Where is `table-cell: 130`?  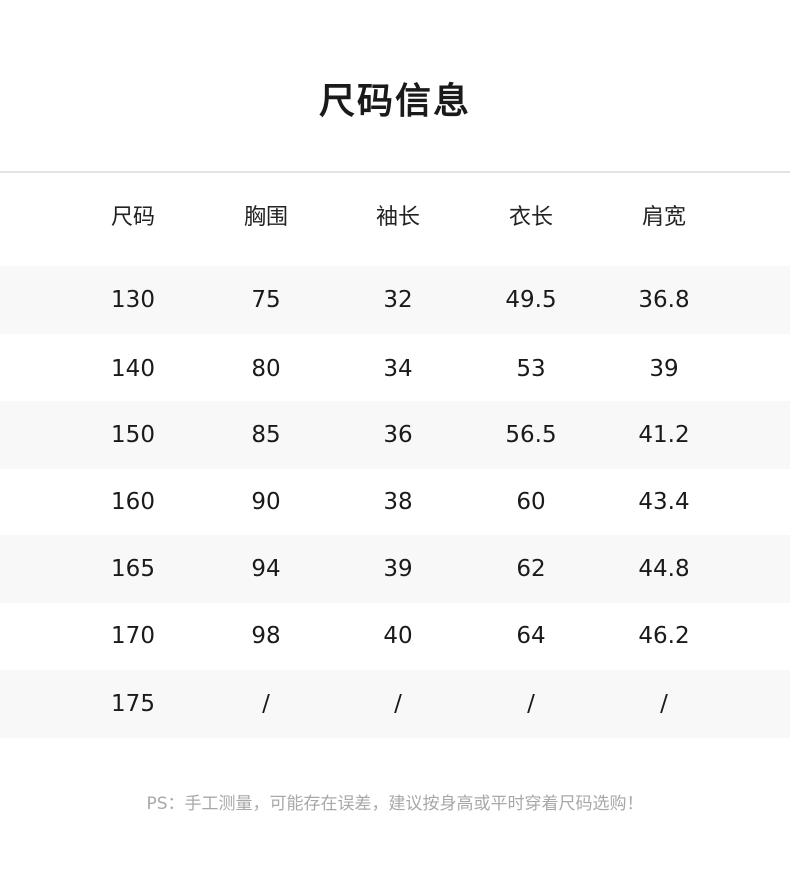 table-cell: 130 is located at coordinates (133, 300).